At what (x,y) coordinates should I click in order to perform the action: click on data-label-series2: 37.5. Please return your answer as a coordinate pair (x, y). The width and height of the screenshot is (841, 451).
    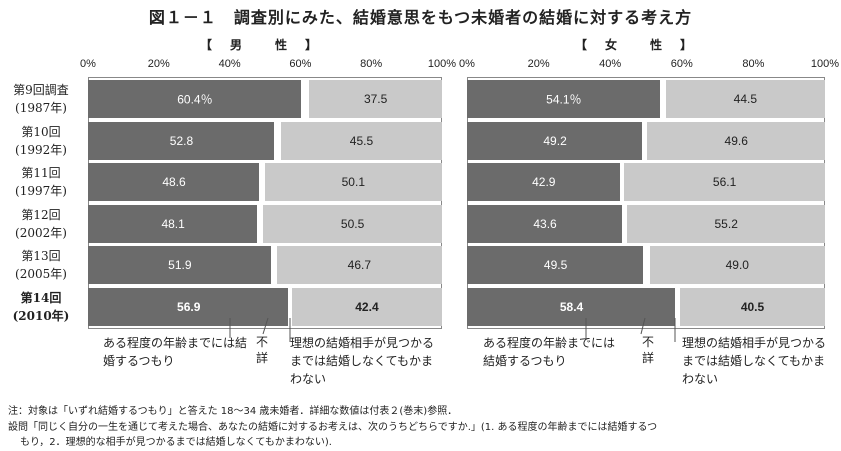
    Looking at the image, I should click on (375, 99).